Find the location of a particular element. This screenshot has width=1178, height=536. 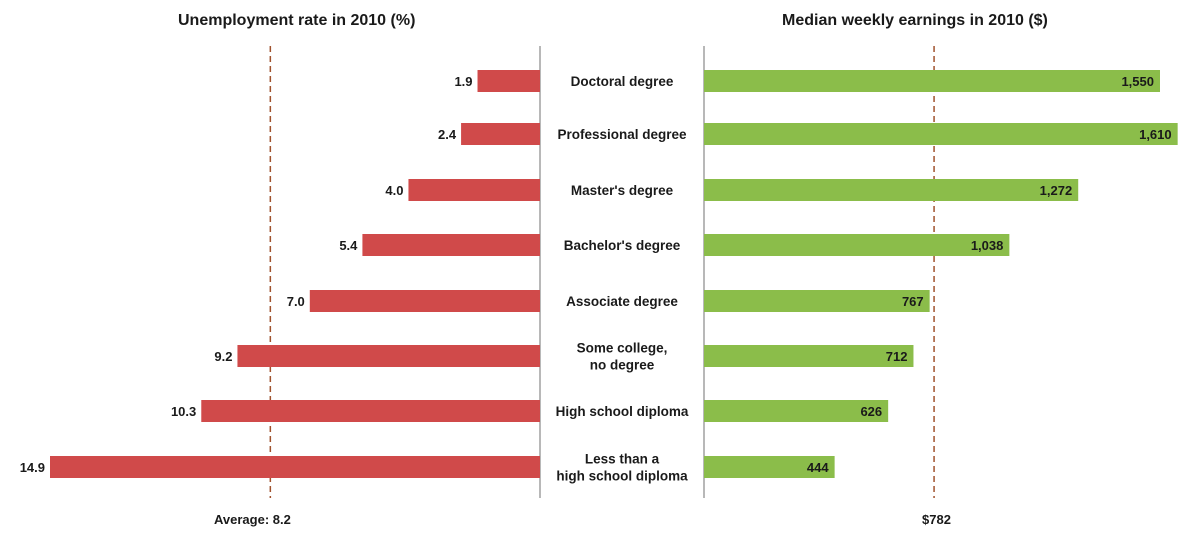

category-label: Doctoral degree is located at coordinates (622, 81).